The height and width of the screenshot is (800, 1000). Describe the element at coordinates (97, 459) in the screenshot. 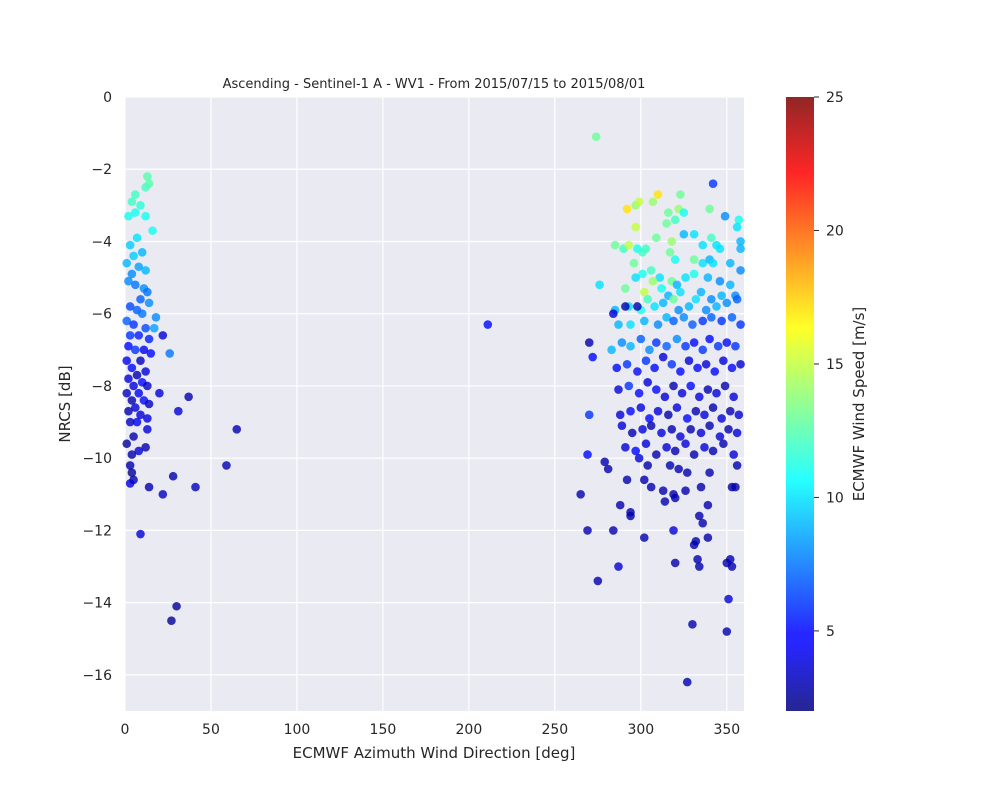

I see `y-tick-label: −10` at that location.